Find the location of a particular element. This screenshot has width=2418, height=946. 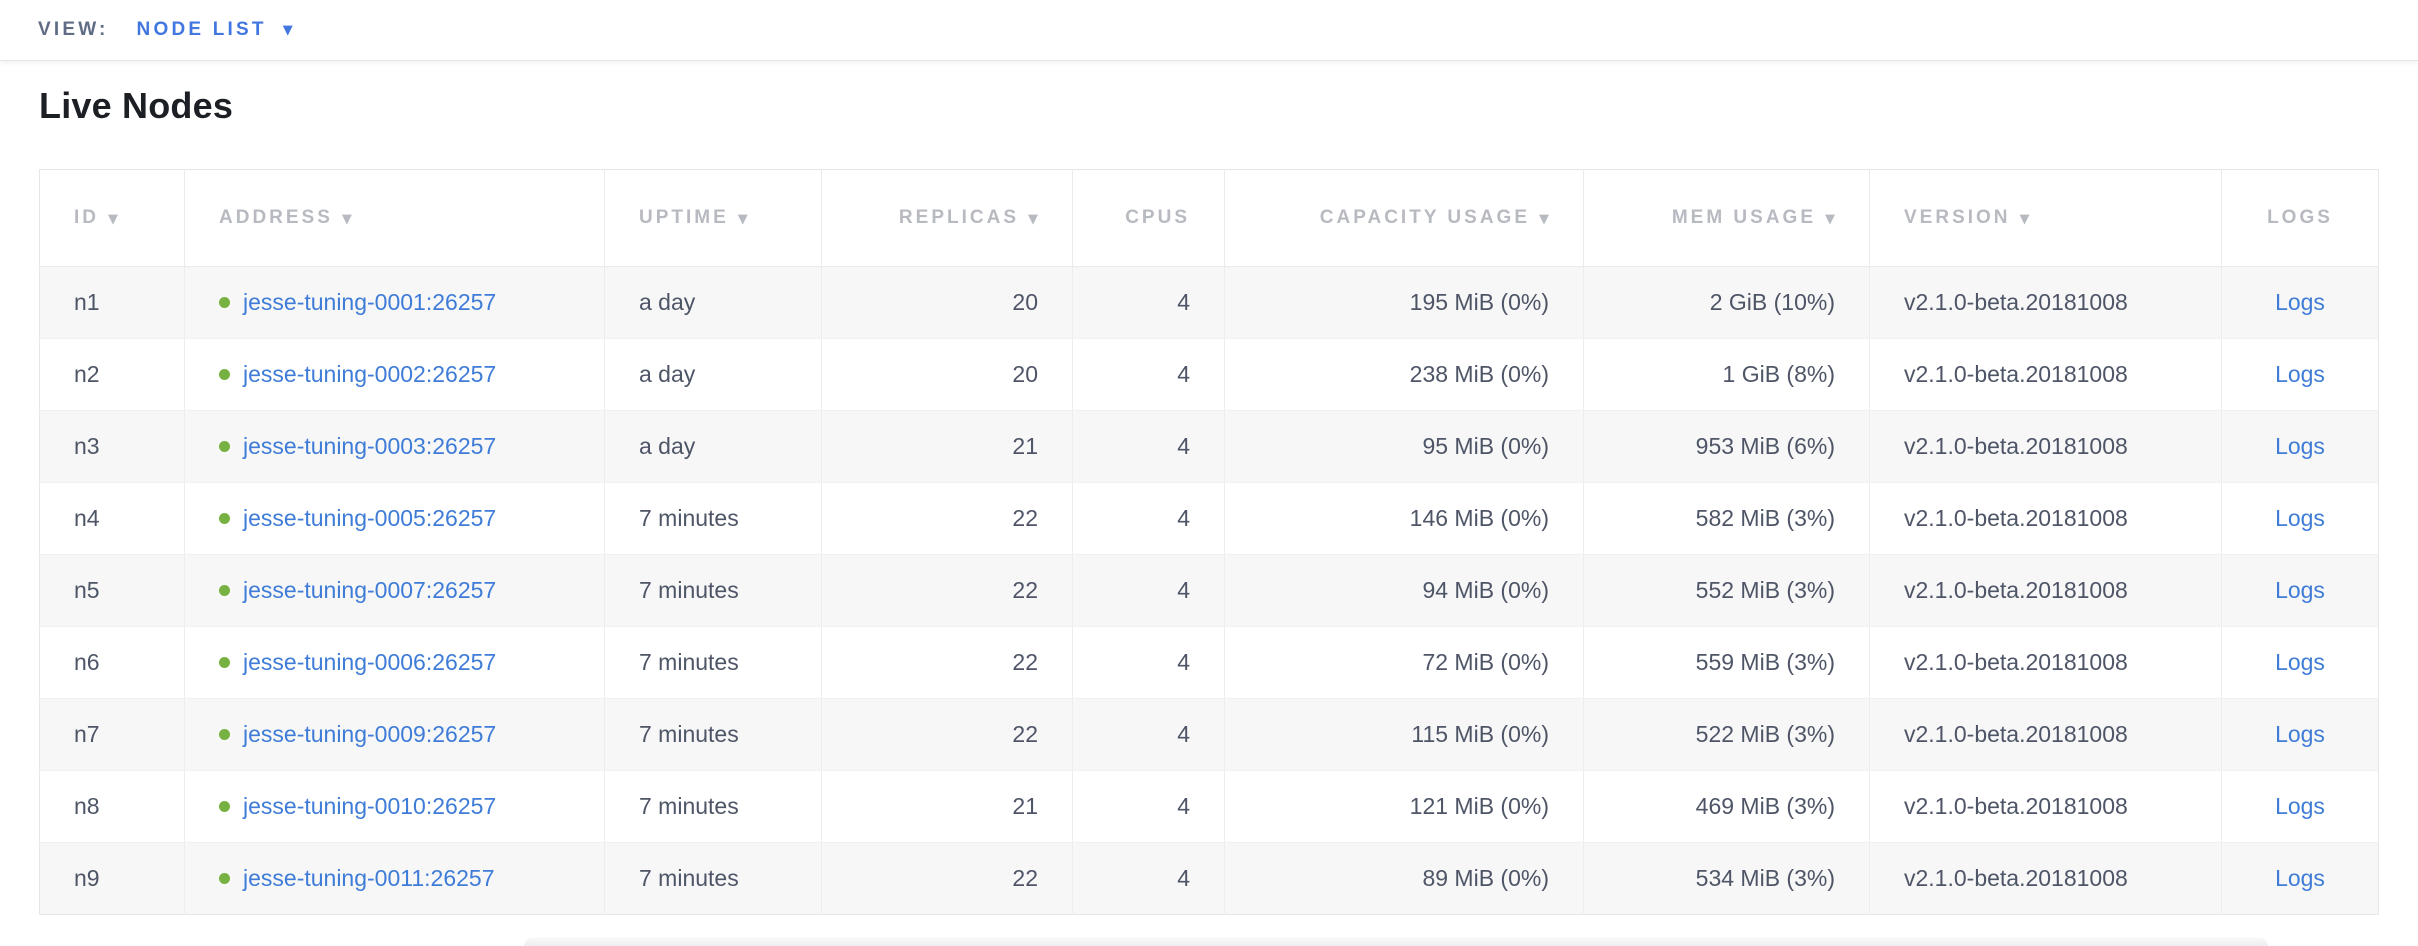

node-capacity-cell: 72 MiB (0%) is located at coordinates (1404, 662).